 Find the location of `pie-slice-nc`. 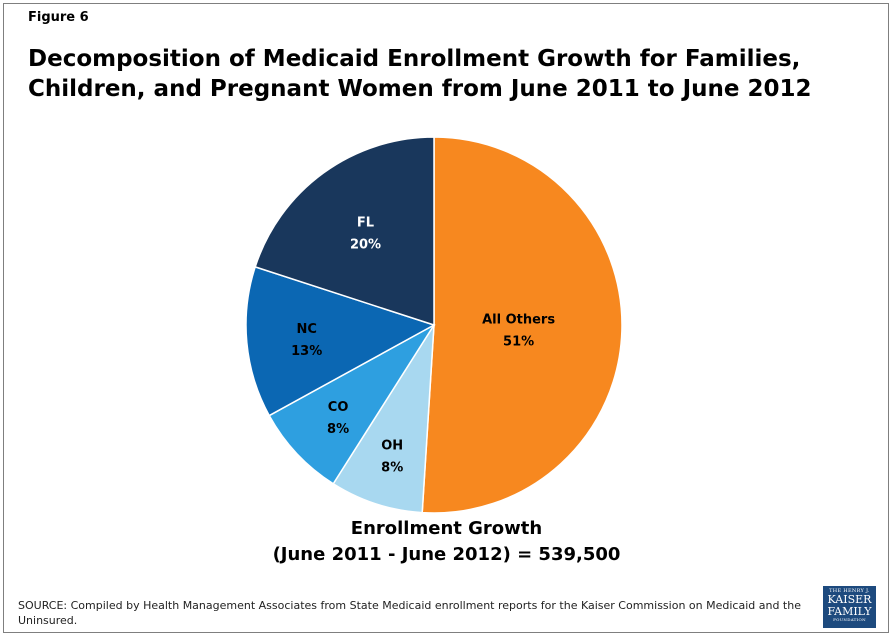

pie-slice-nc is located at coordinates (340, 341).